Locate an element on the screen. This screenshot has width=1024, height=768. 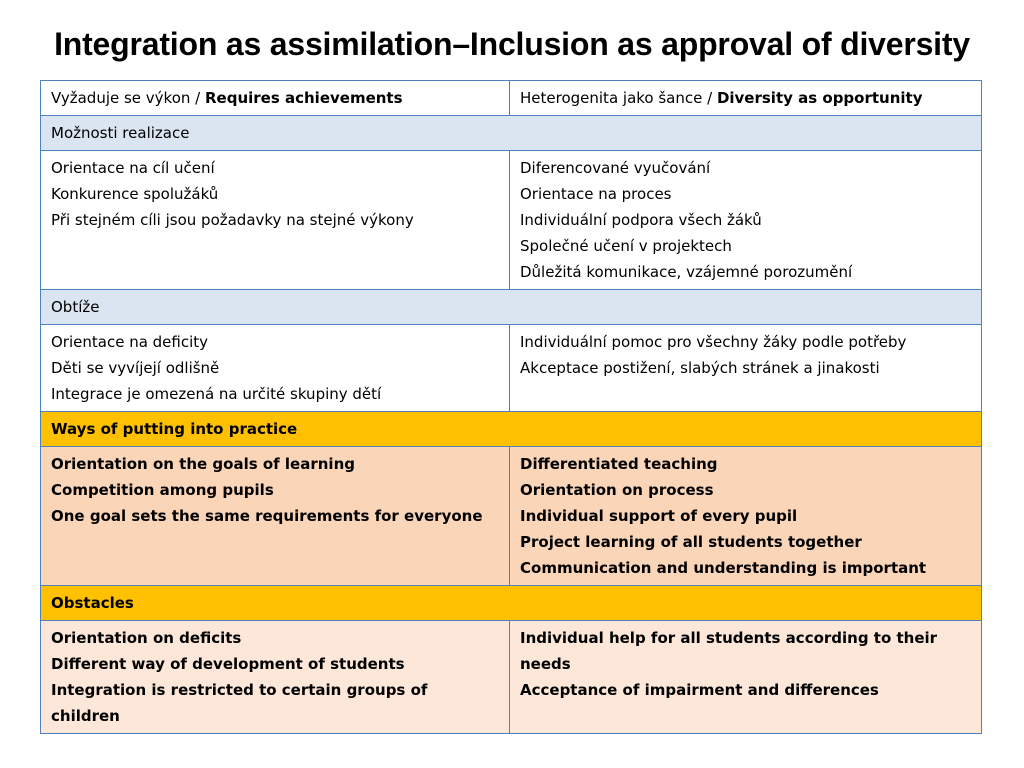
header-right-plain: Heterogenita jako šance / is located at coordinates (618, 98).